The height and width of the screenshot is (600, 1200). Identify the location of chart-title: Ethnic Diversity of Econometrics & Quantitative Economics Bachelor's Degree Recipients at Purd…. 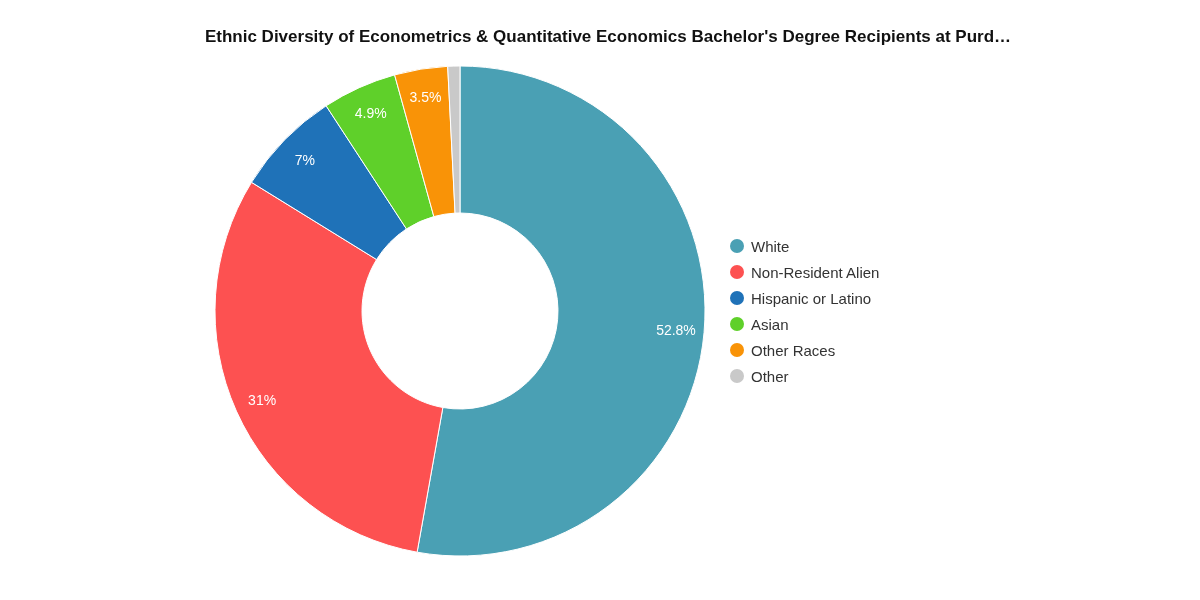
(608, 36).